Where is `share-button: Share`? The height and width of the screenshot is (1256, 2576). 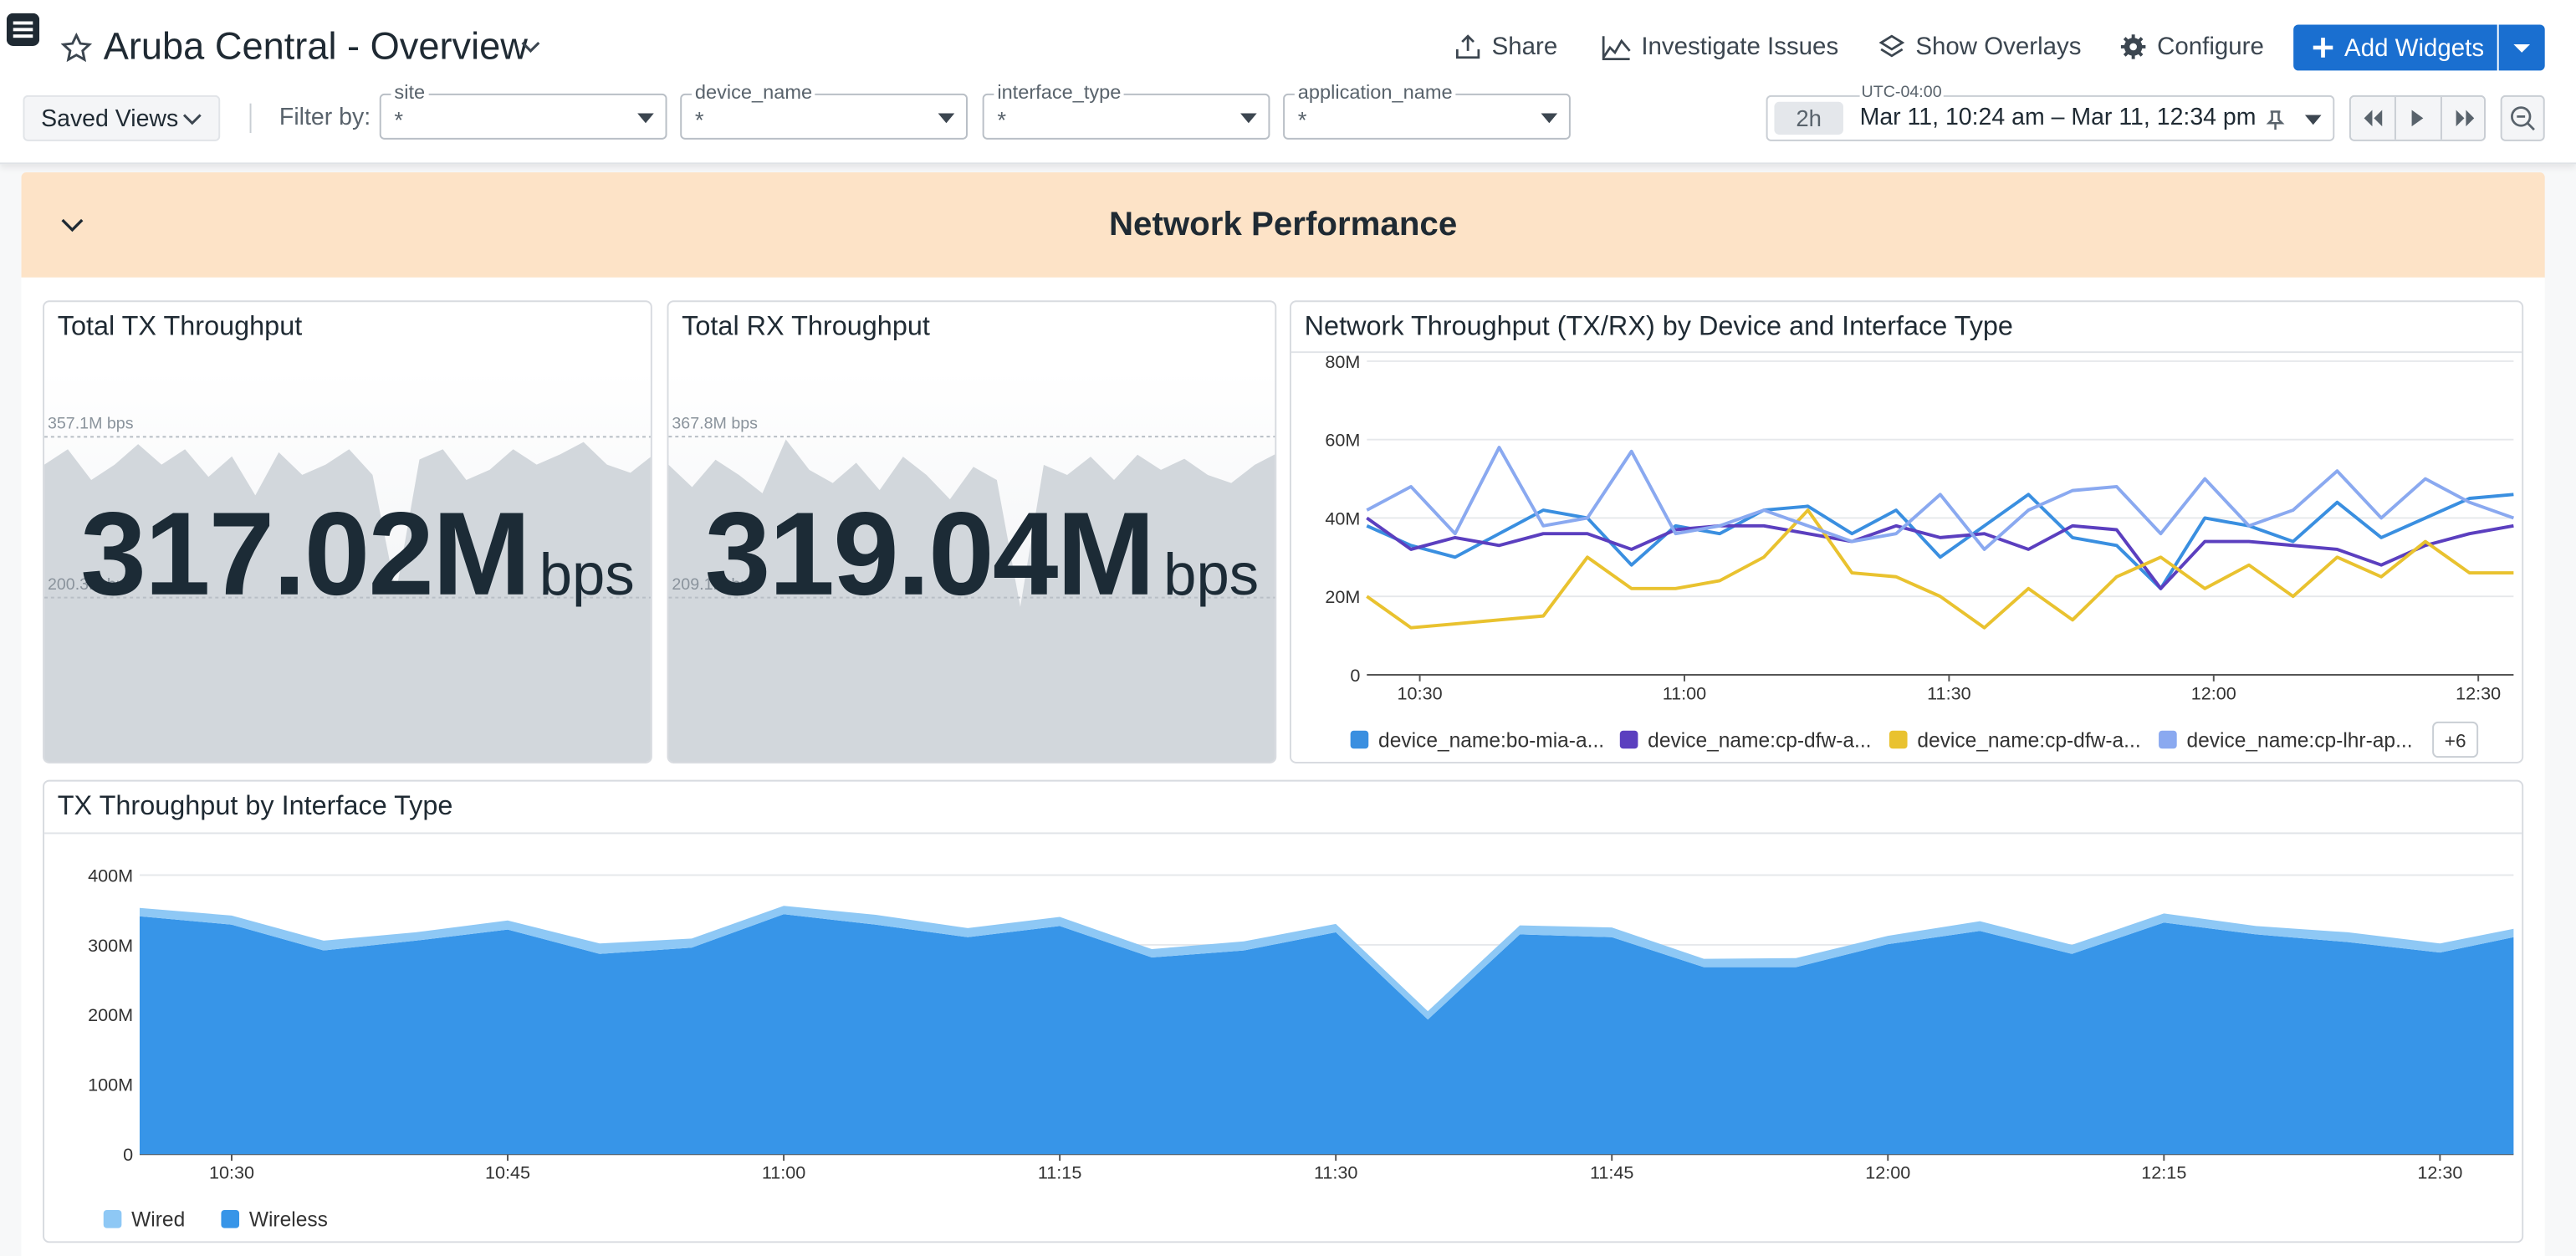
share-button: Share is located at coordinates (1505, 46).